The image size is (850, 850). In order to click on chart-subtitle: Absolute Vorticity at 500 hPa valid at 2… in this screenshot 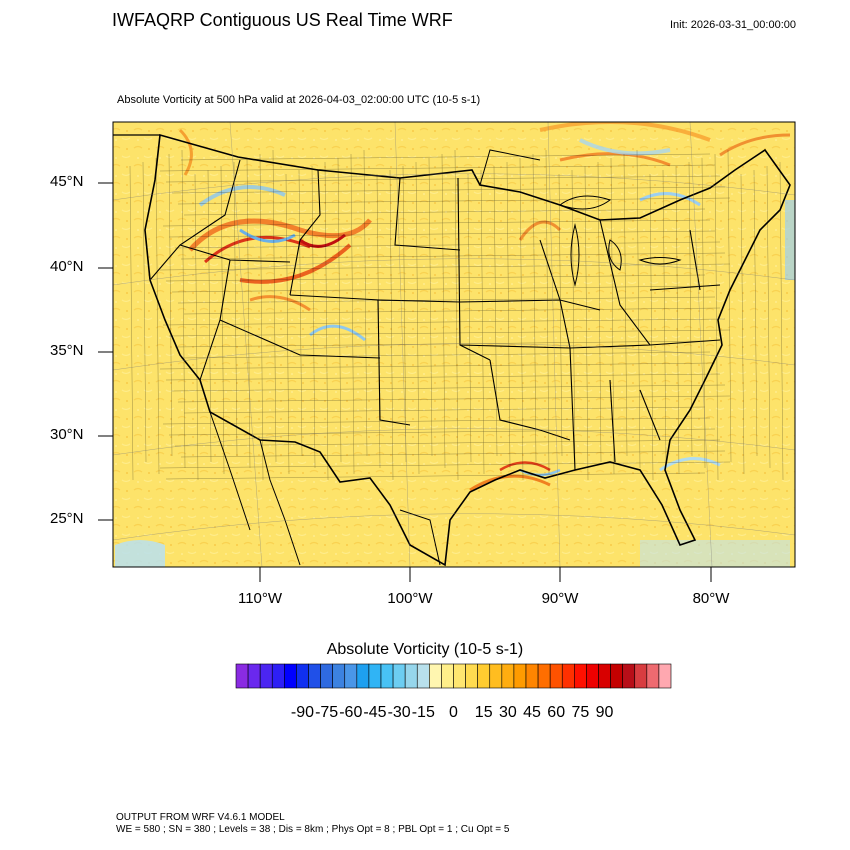, I will do `click(299, 100)`.